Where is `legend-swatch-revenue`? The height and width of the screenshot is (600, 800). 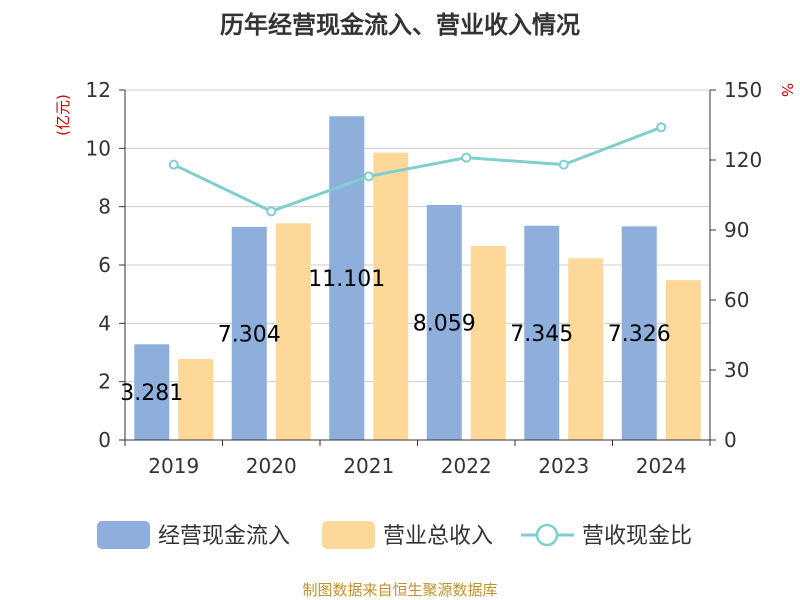 legend-swatch-revenue is located at coordinates (348, 535).